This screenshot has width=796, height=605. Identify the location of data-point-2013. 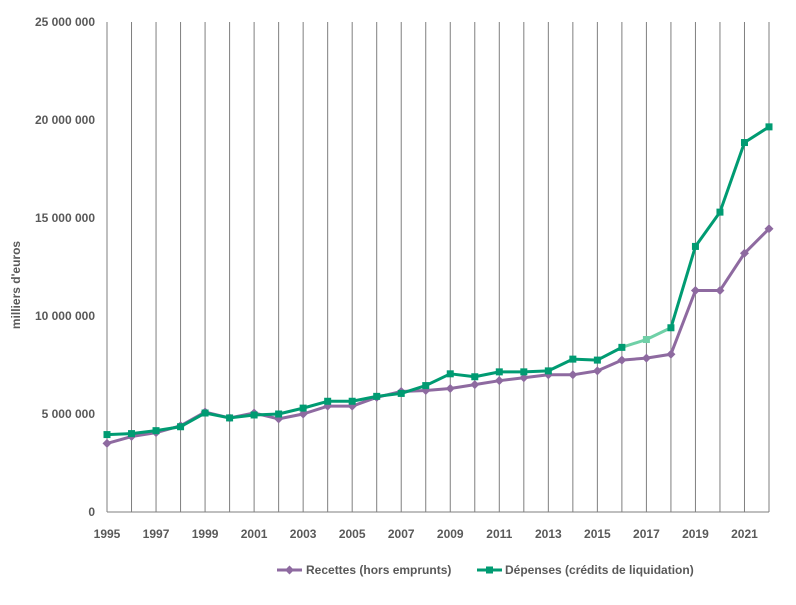
(548, 371).